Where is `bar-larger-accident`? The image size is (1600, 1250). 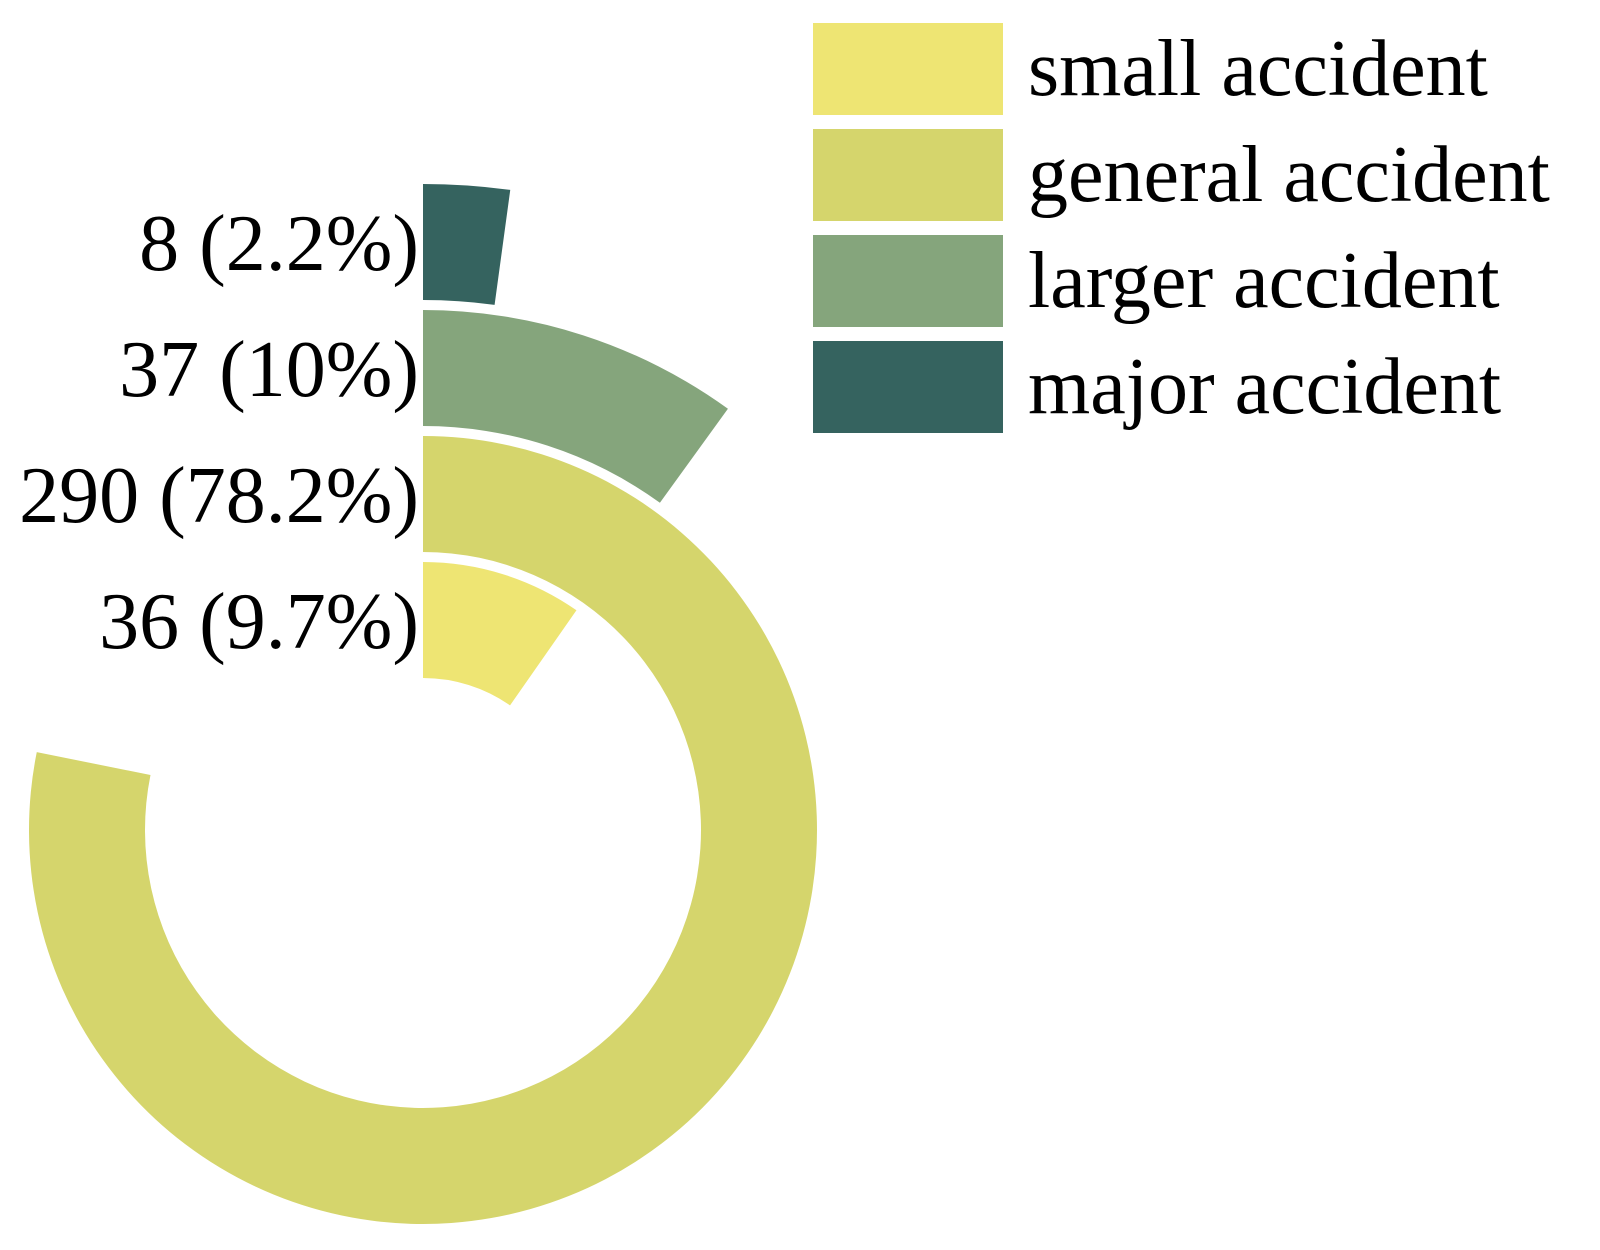 bar-larger-accident is located at coordinates (575, 406).